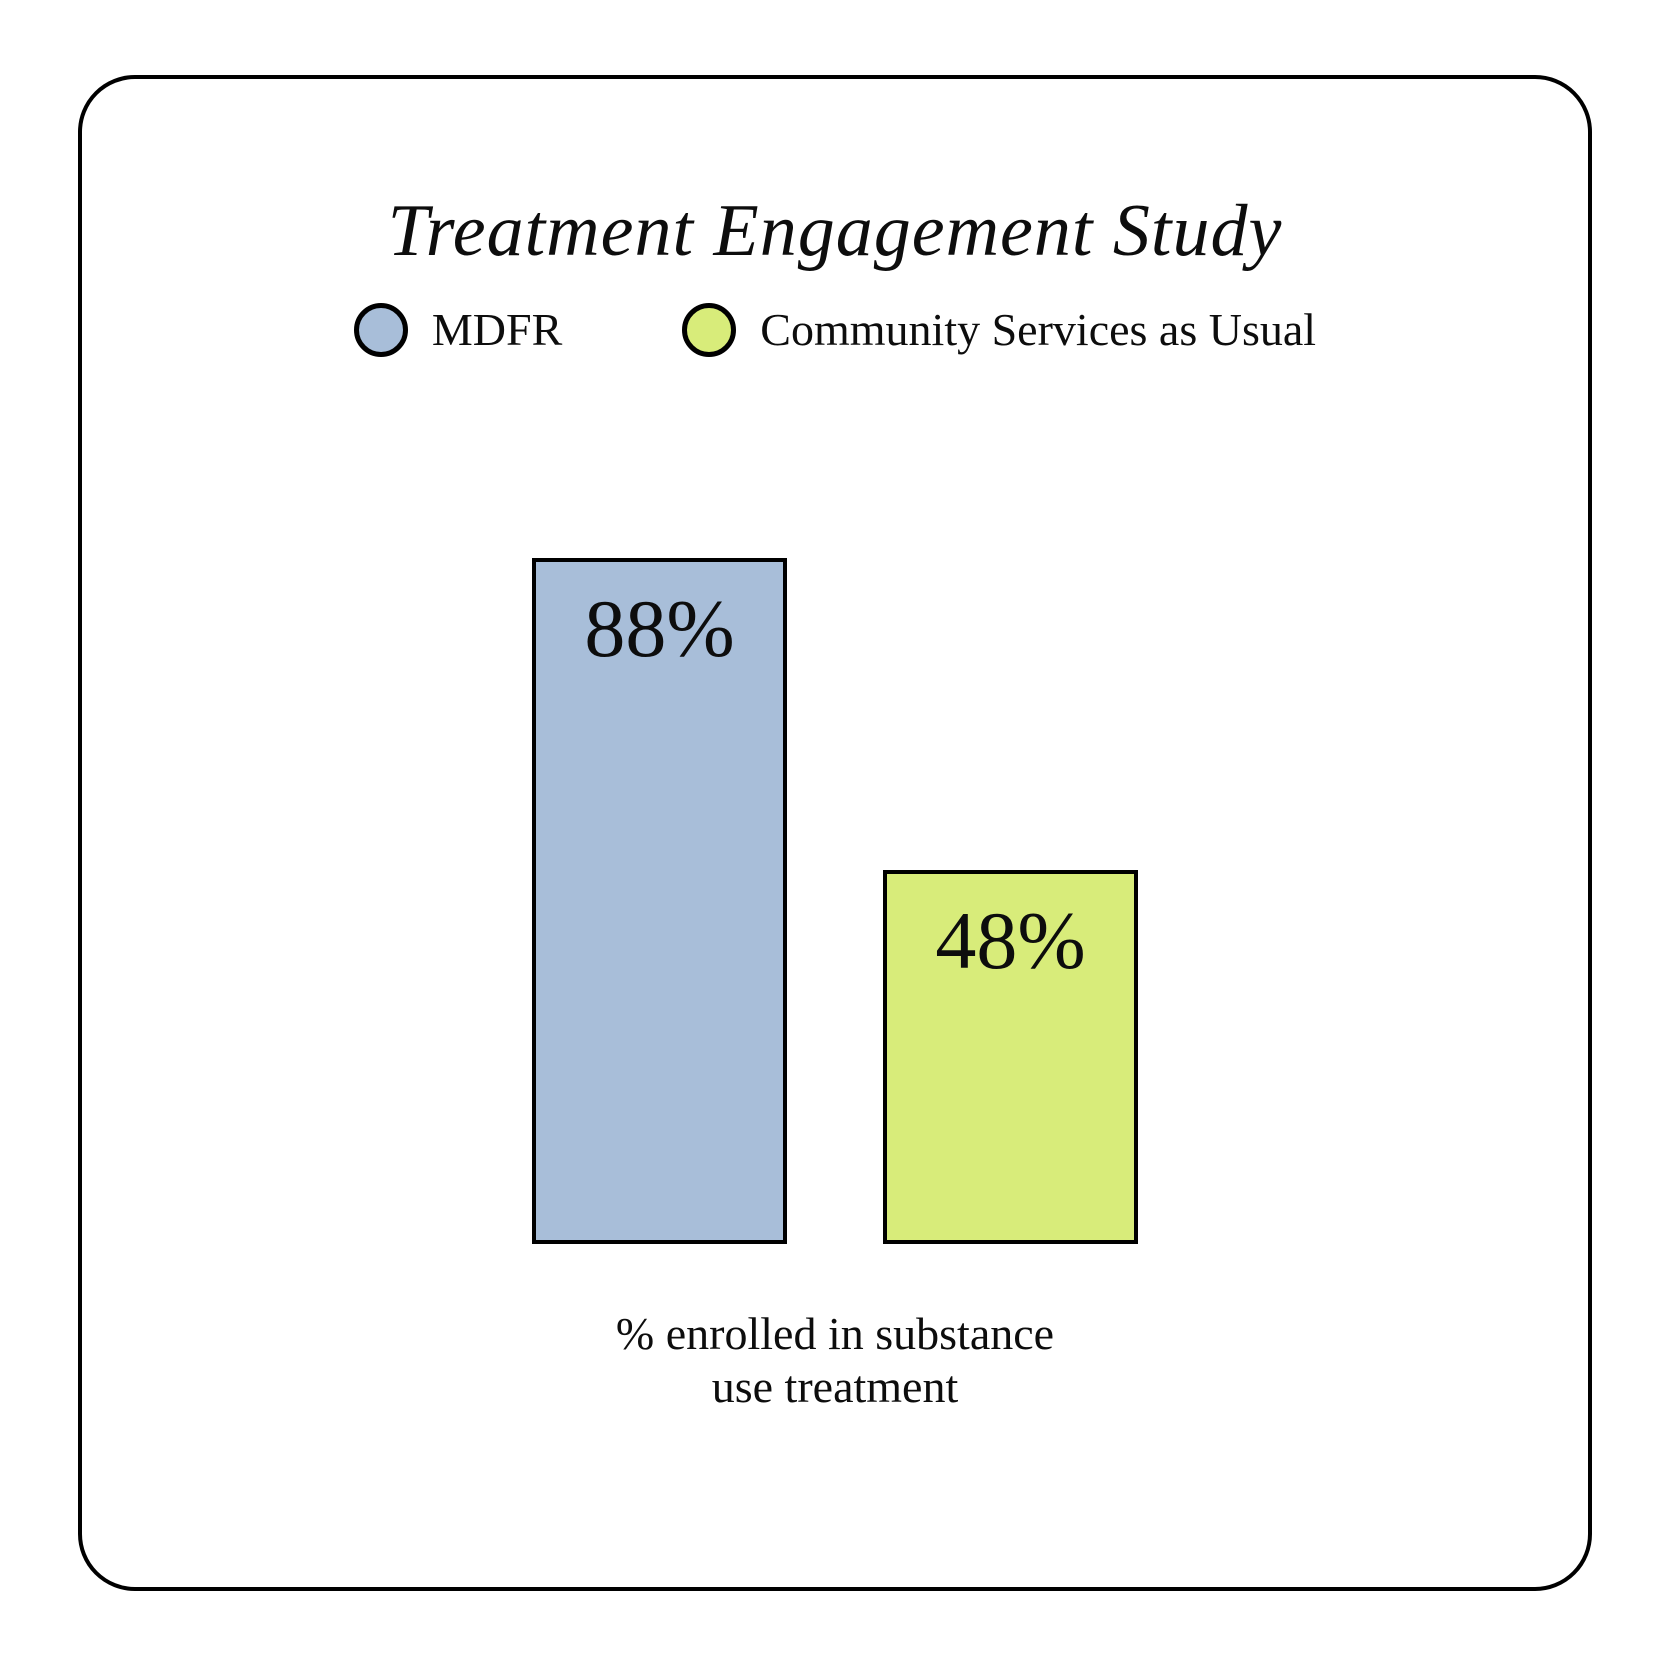  Describe the element at coordinates (1010, 1057) in the screenshot. I see `bar-csau: 48%` at that location.